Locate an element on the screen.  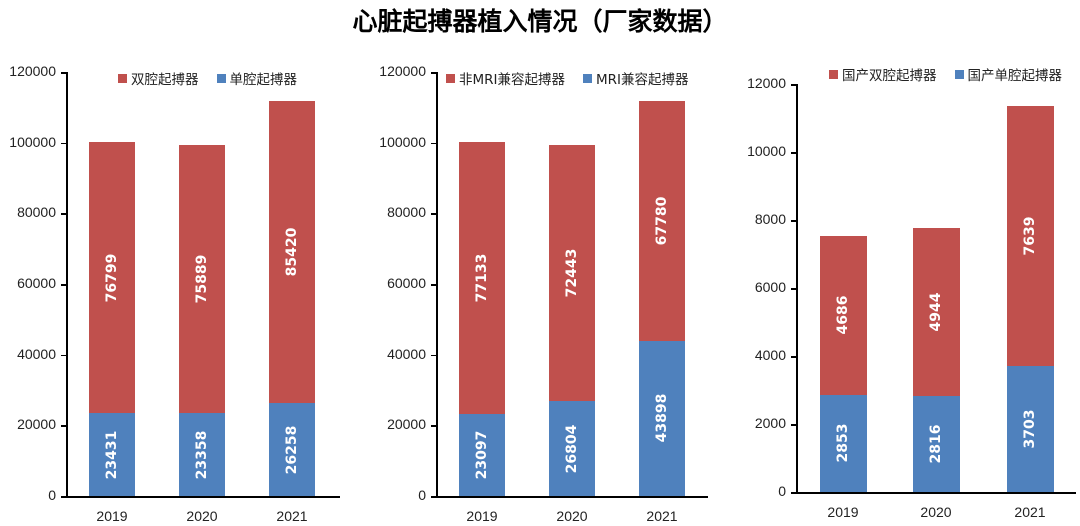
bar-segment: 4944 is located at coordinates (936, 312).